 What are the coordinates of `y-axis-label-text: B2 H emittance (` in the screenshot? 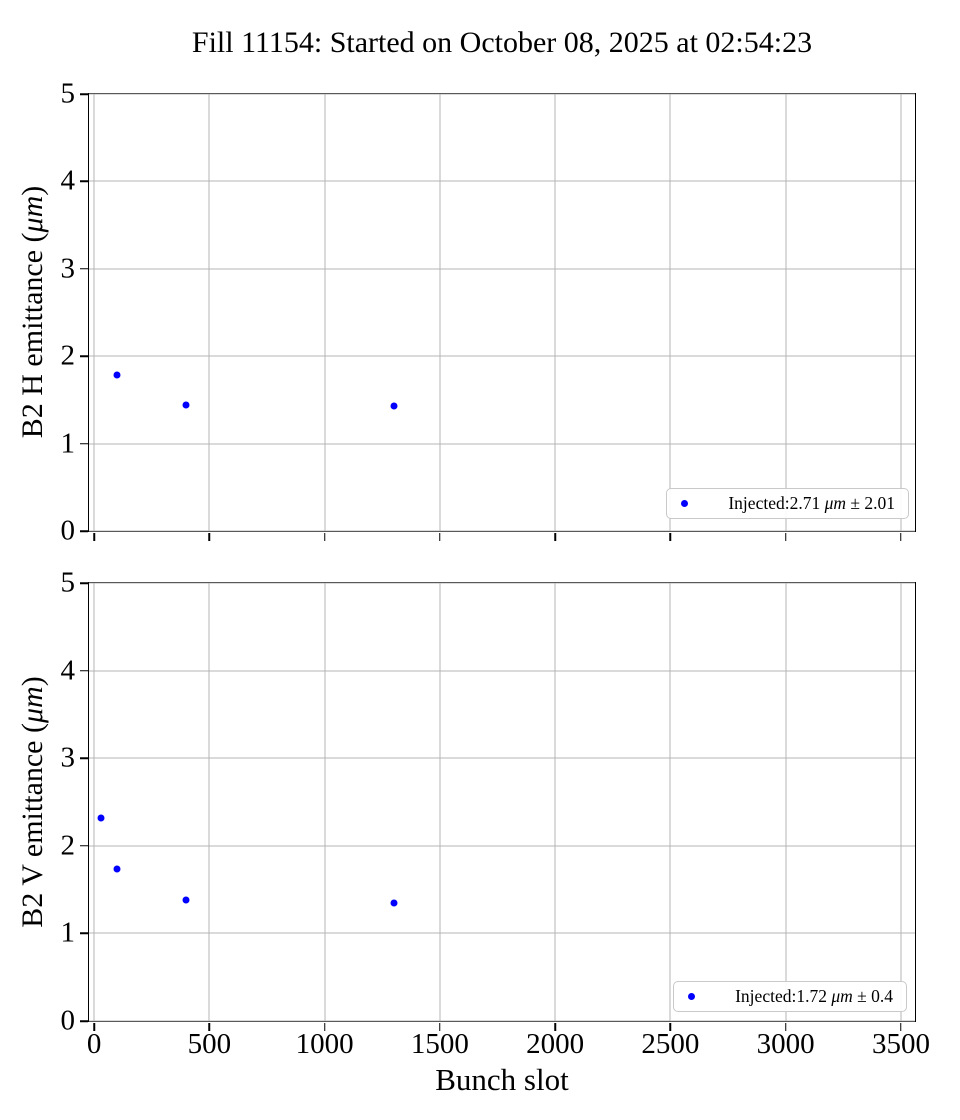 It's located at (32, 335).